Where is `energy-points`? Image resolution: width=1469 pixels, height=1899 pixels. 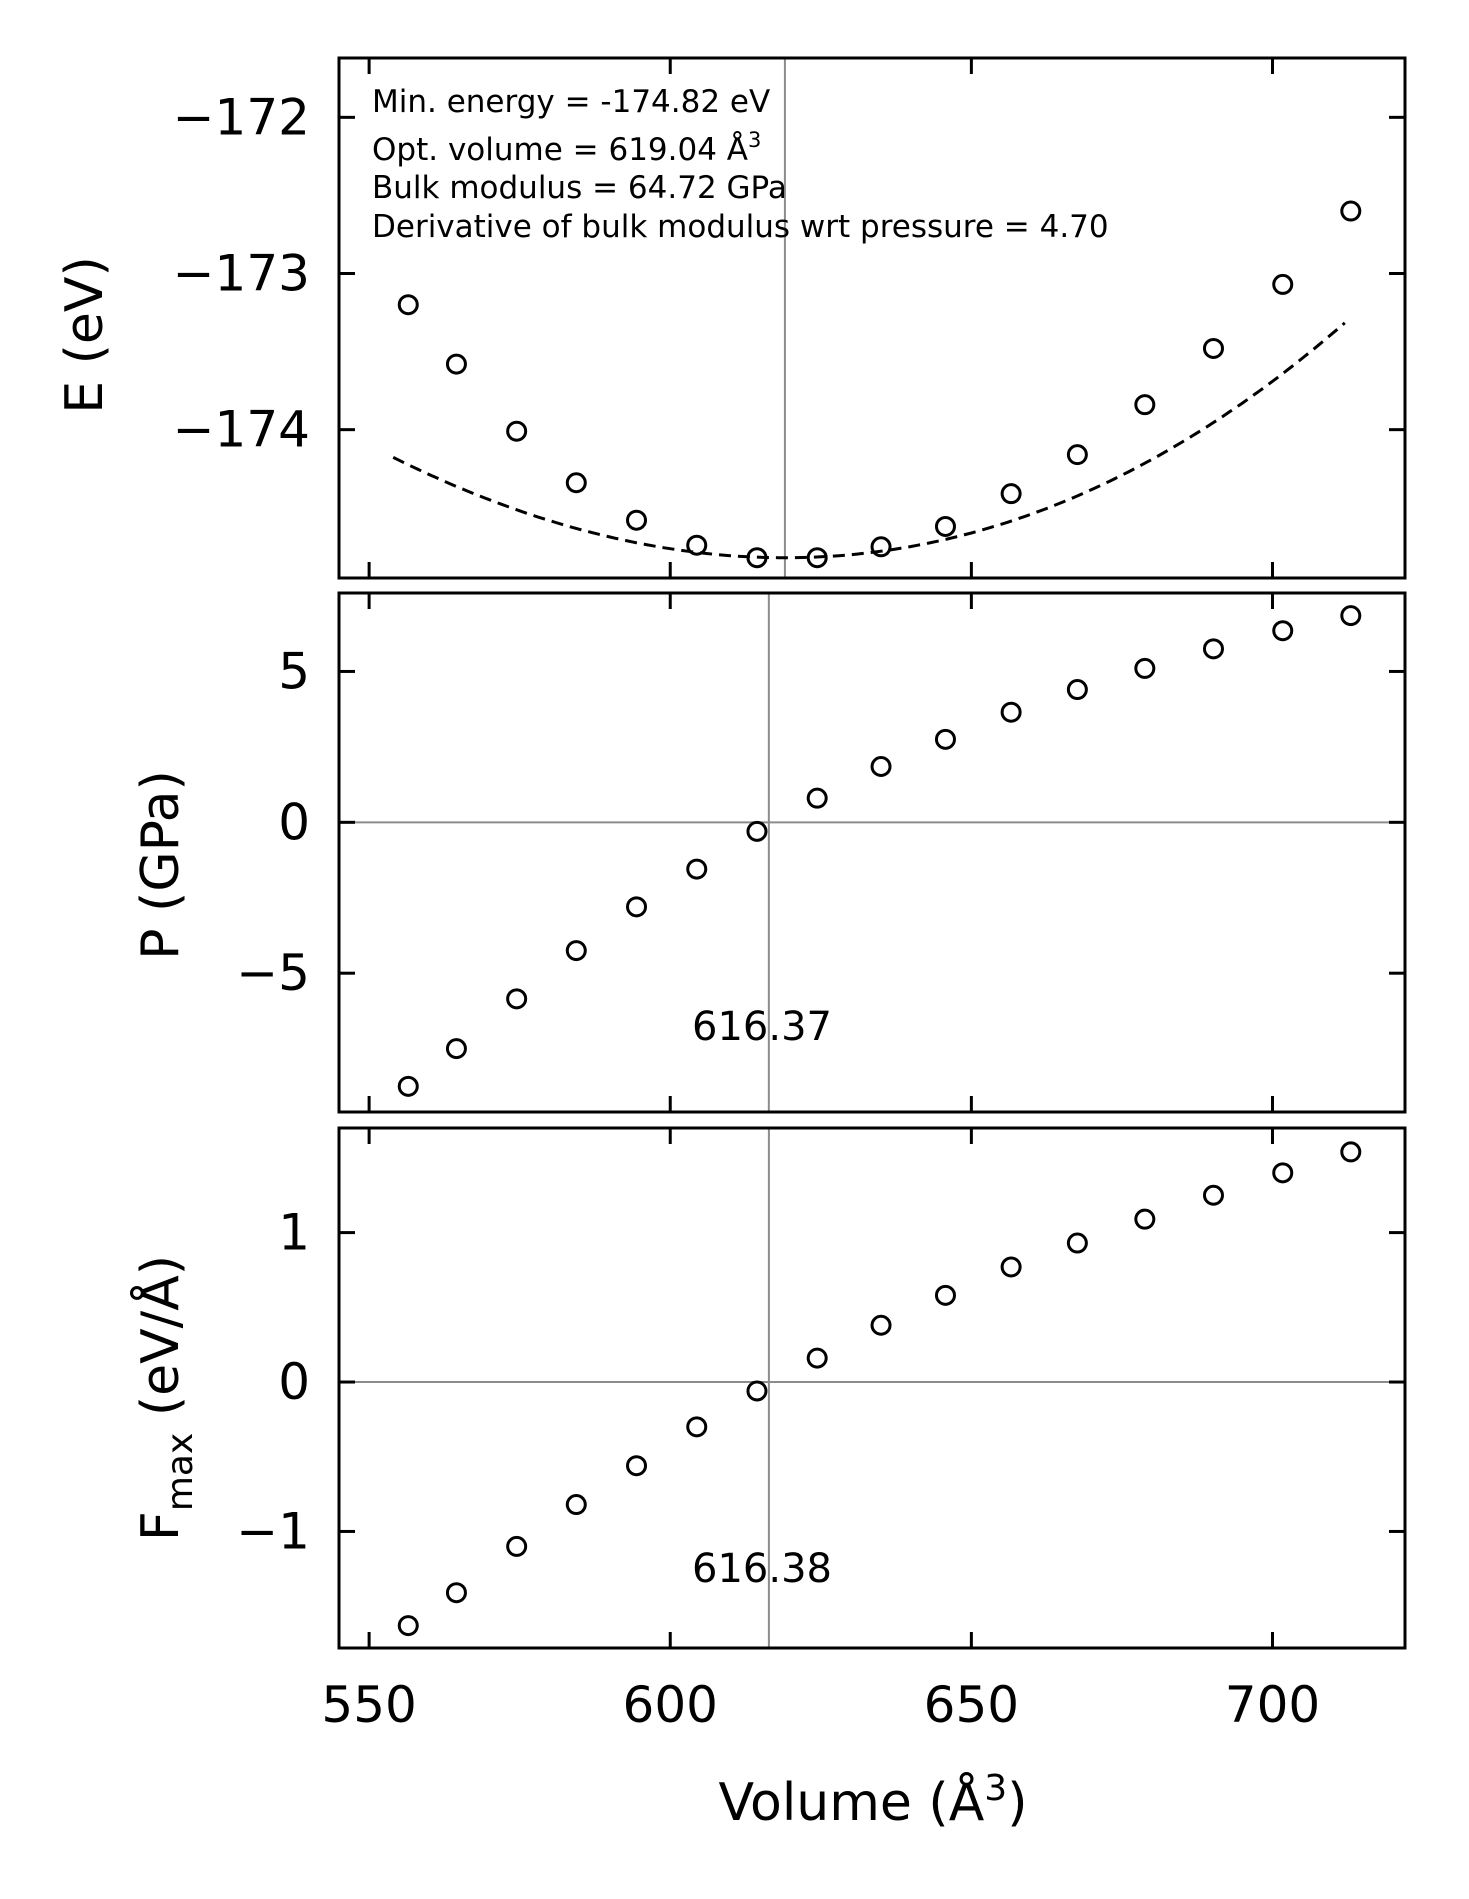 energy-points is located at coordinates (879, 384).